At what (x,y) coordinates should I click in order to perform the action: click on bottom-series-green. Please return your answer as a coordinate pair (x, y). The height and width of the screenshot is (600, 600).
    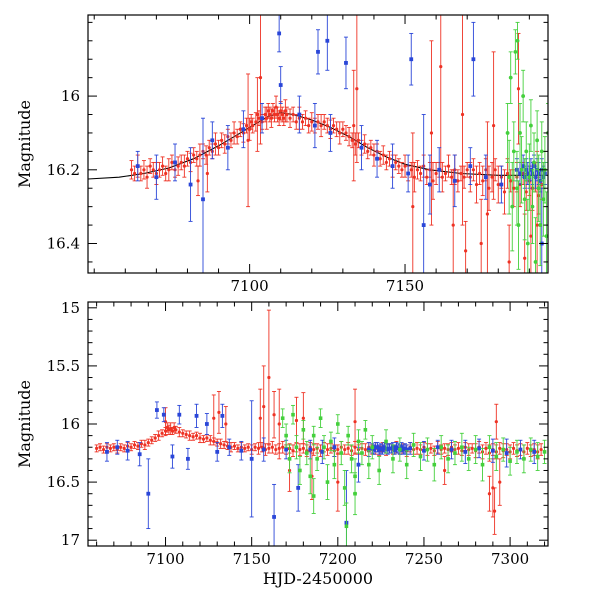
    Looking at the image, I should click on (413, 475).